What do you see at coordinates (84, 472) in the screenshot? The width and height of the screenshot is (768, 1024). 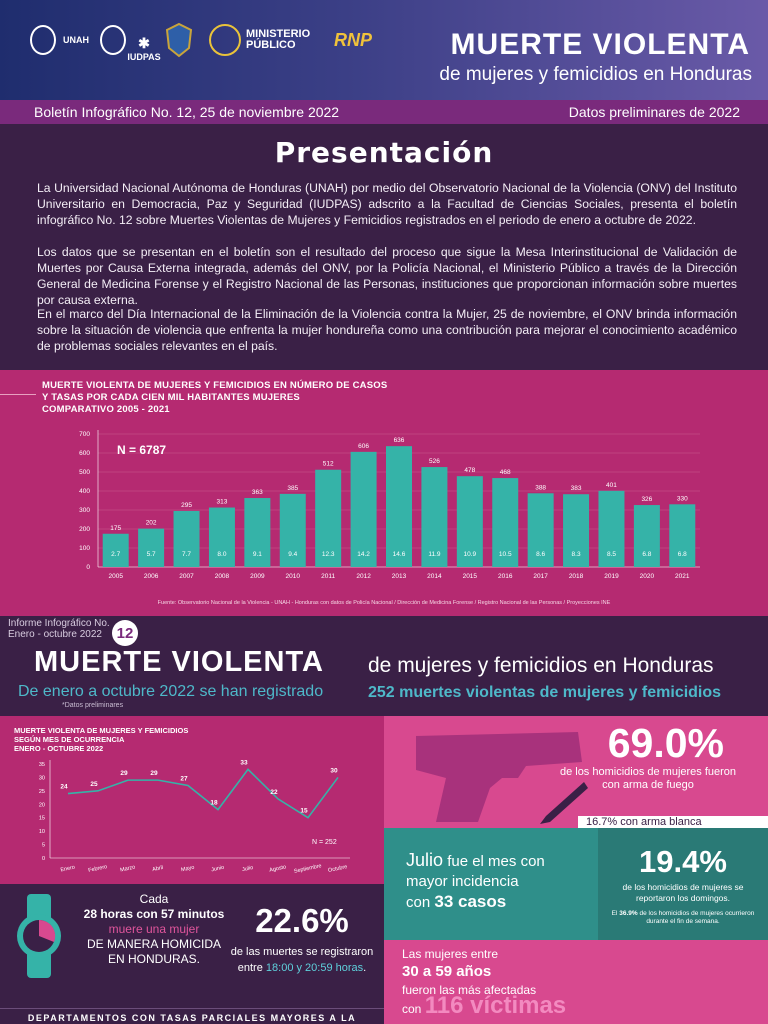 I see `bar-y-tick-label: 500` at bounding box center [84, 472].